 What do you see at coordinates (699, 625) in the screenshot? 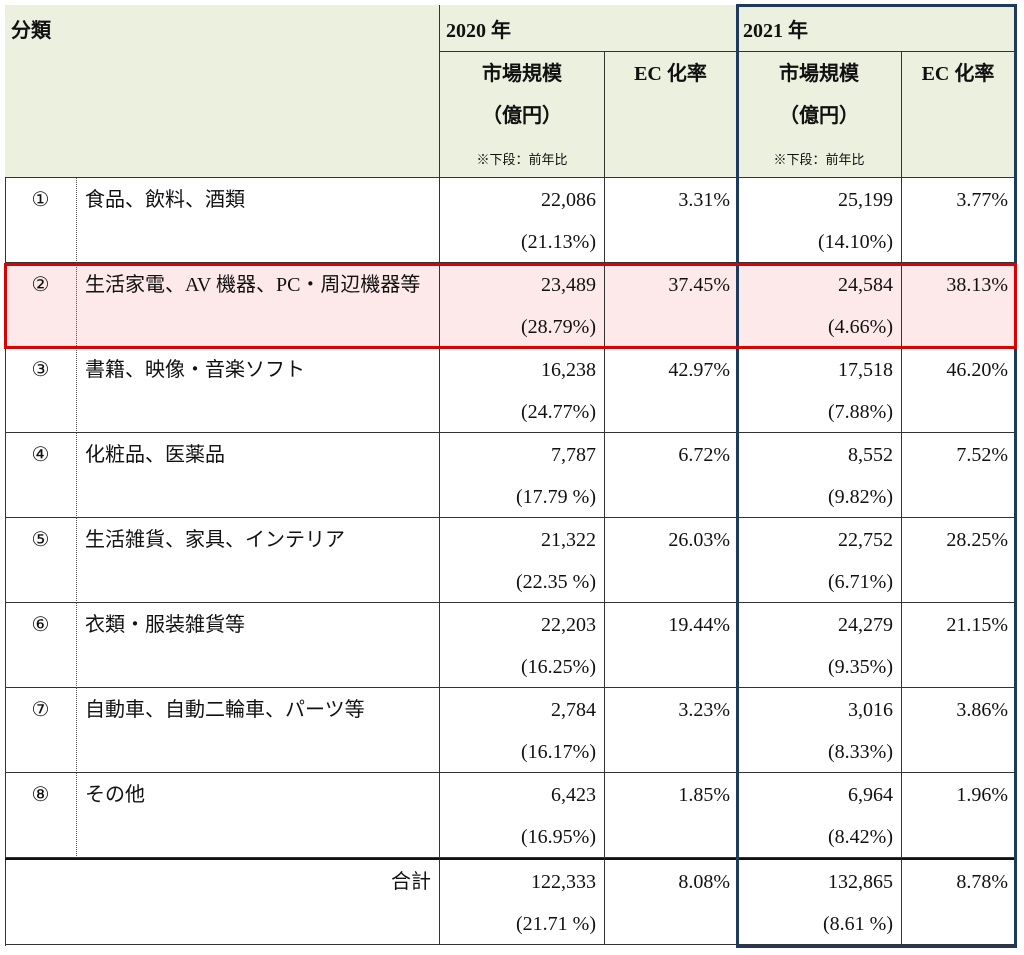
I see `ec-rate: 19.44%` at bounding box center [699, 625].